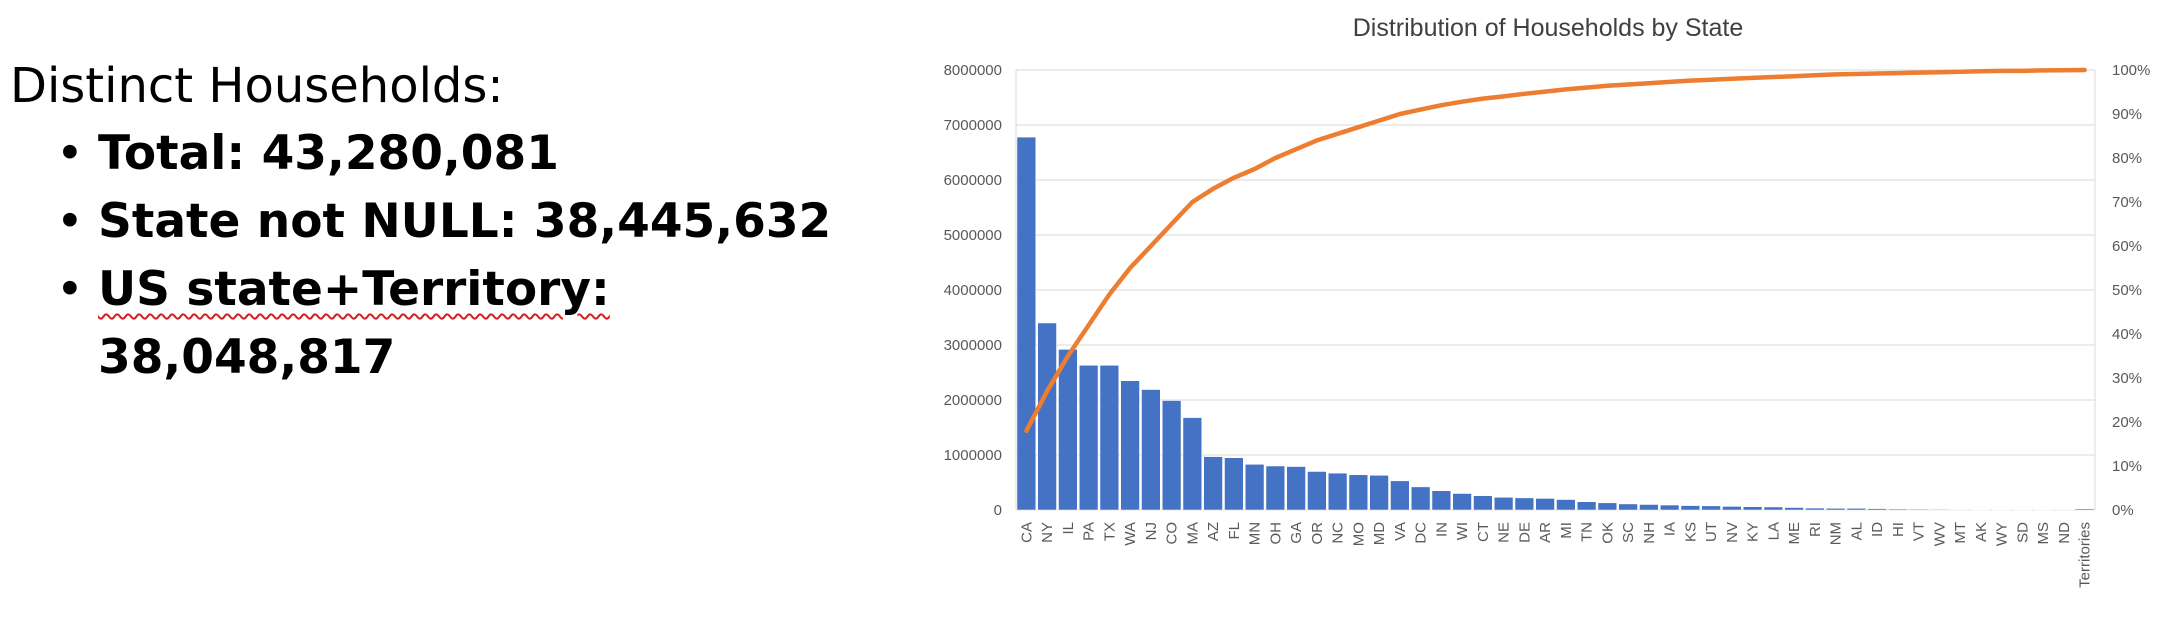 This screenshot has width=2158, height=626. I want to click on x-tick-label: VT, so click(1919, 531).